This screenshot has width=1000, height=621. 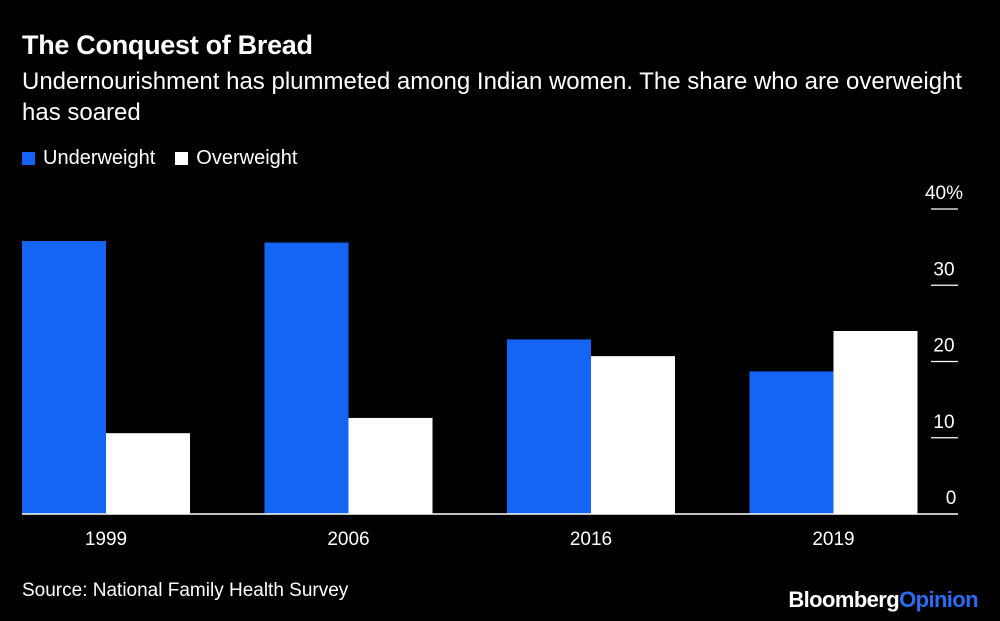 I want to click on bar-underweight-1999, so click(x=64, y=377).